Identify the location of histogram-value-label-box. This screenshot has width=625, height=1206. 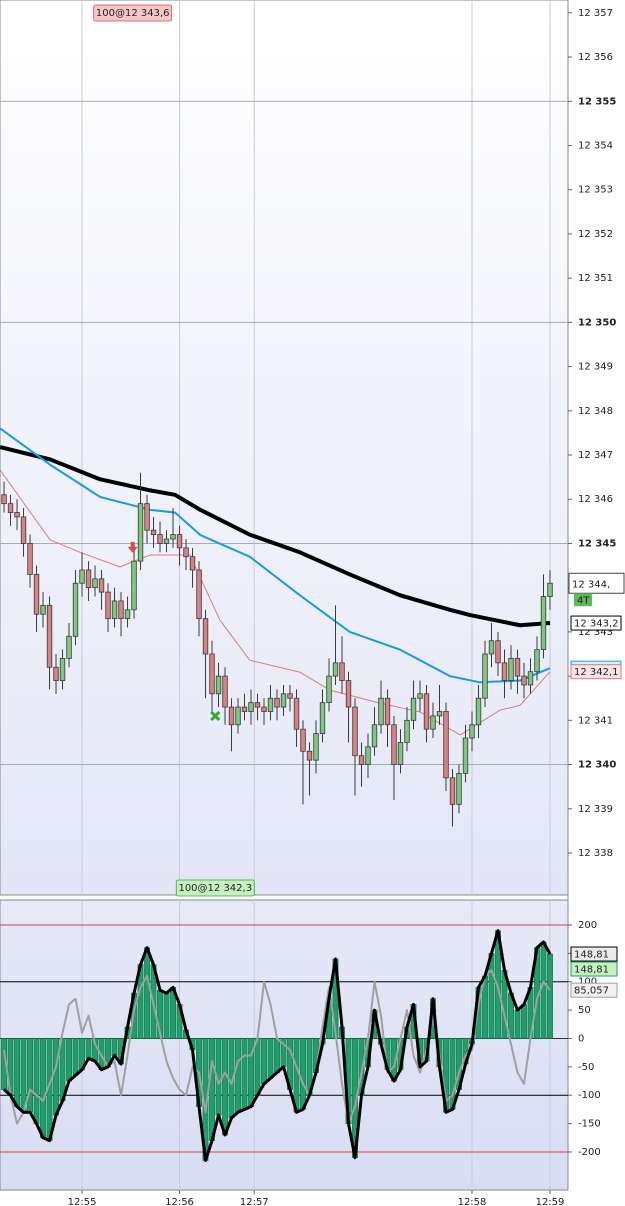
(594, 969).